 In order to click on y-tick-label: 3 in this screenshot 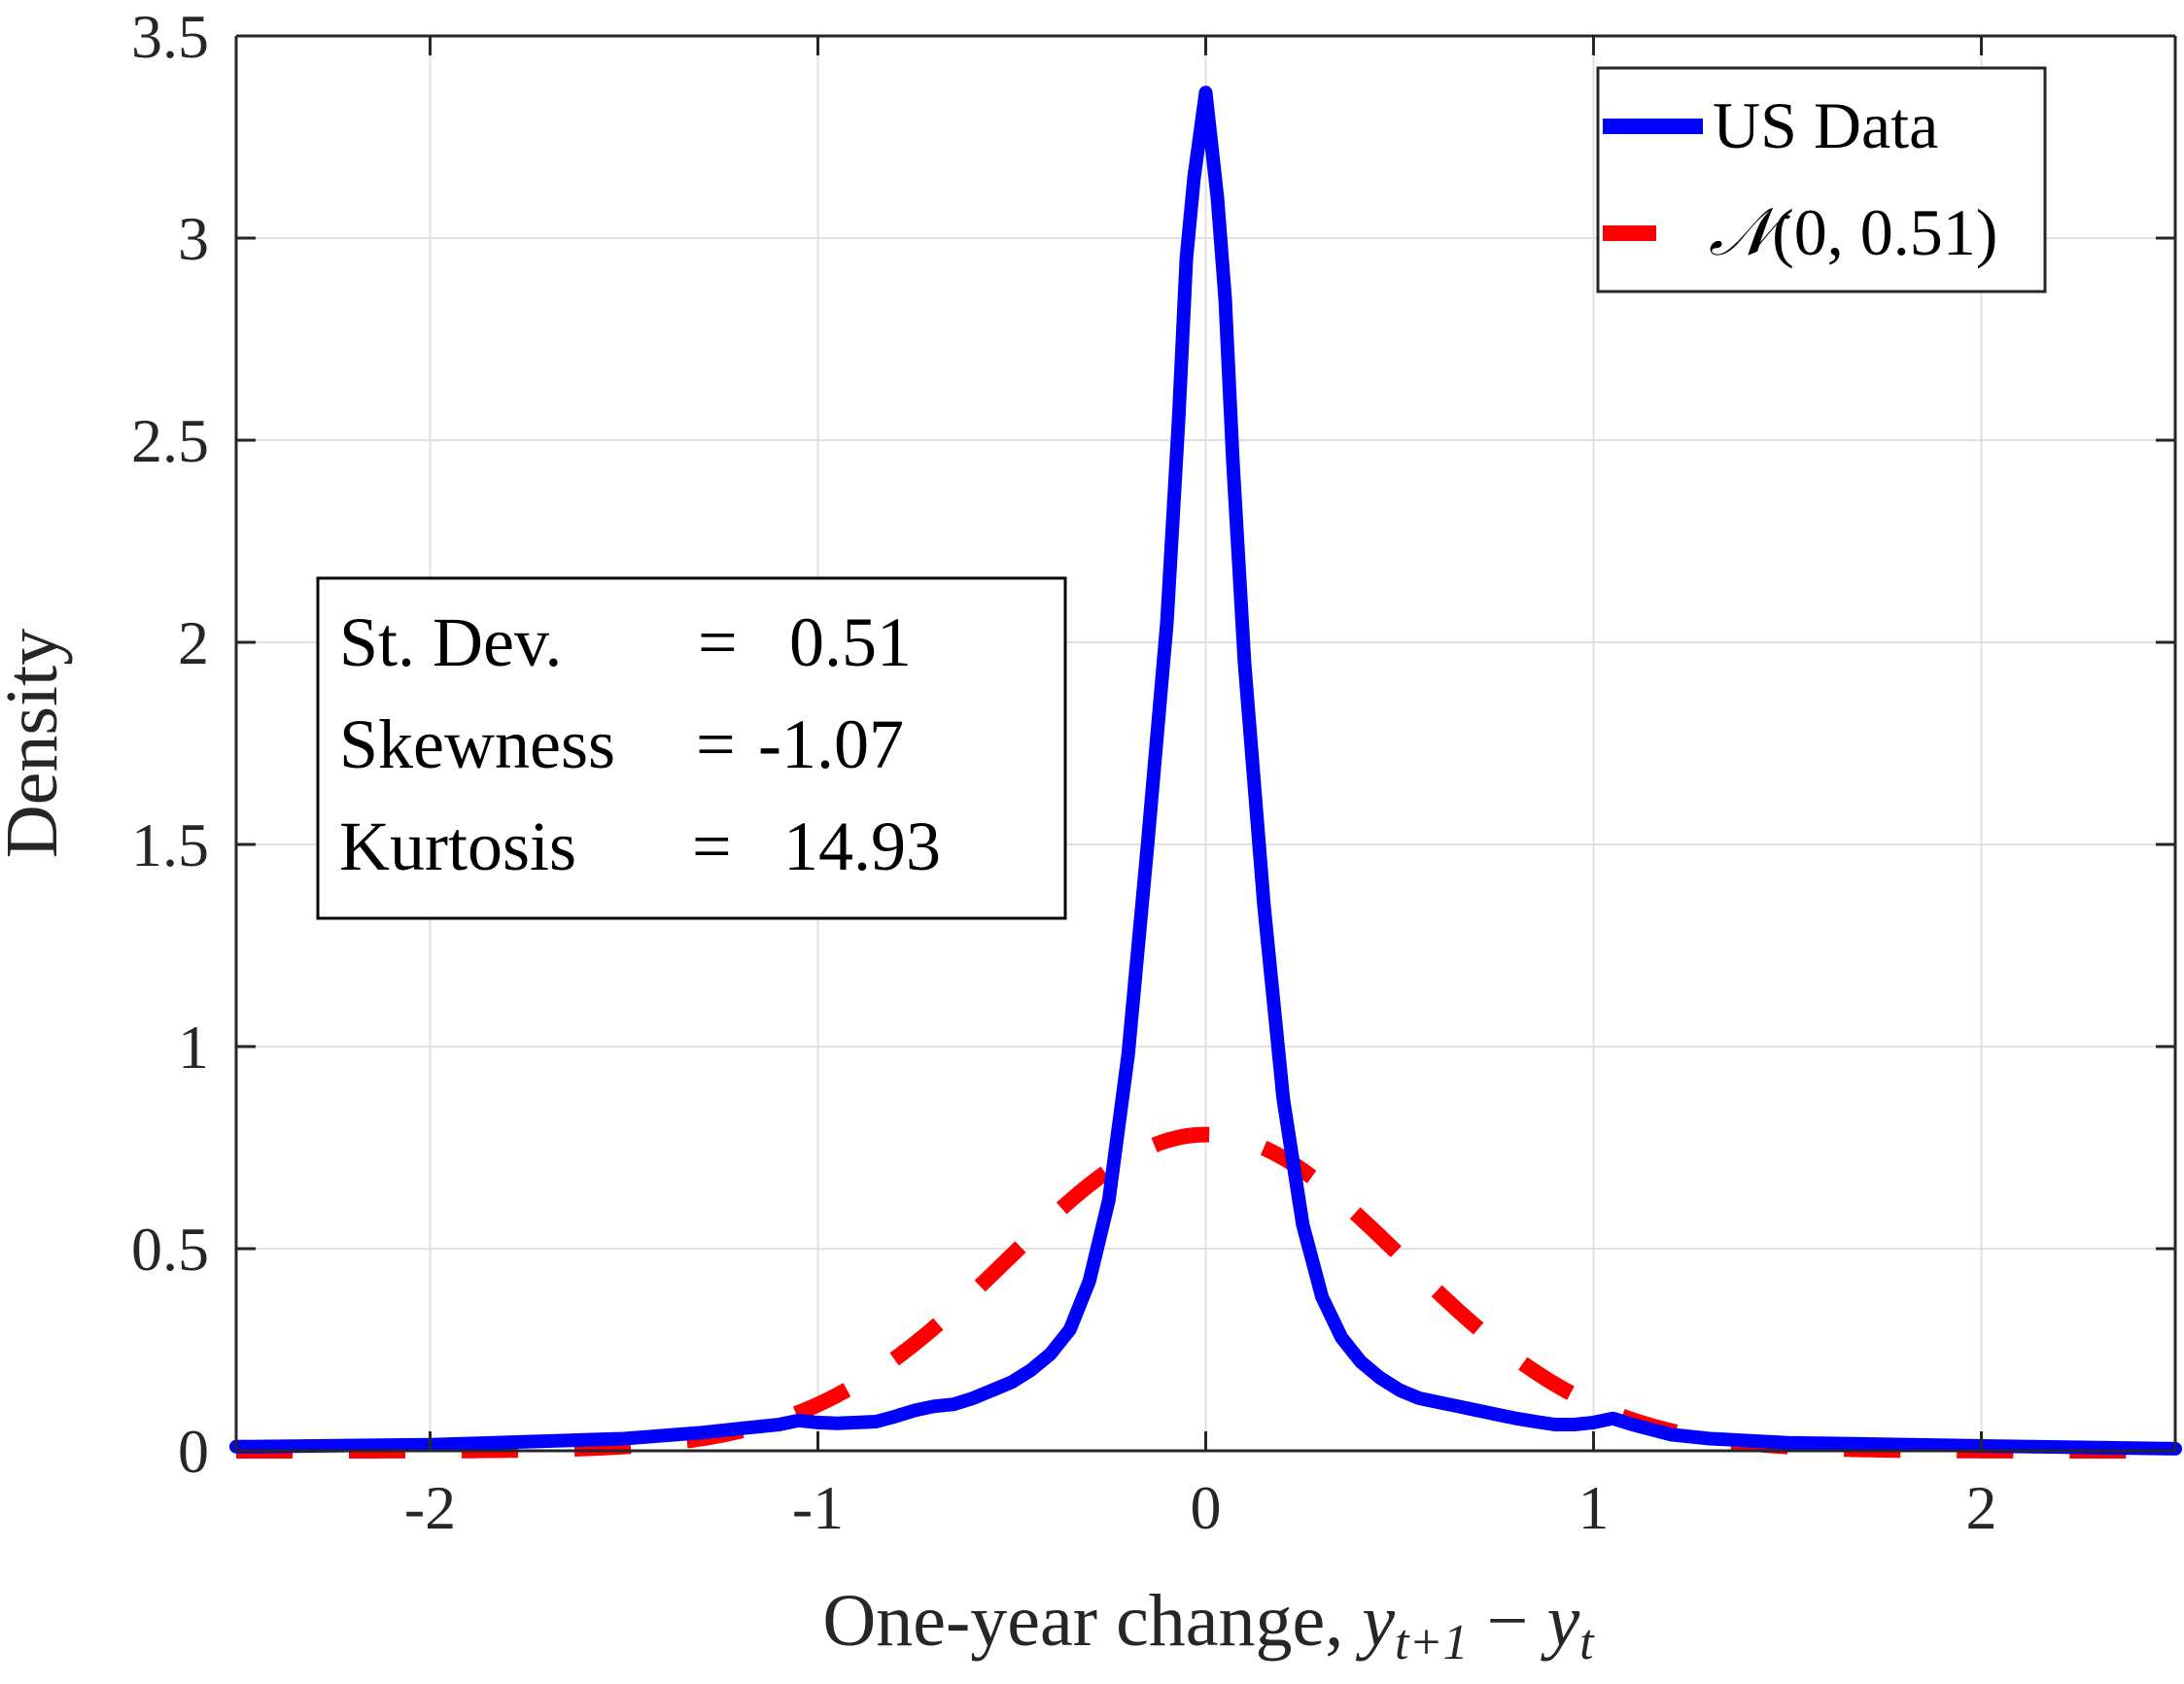, I will do `click(193, 238)`.